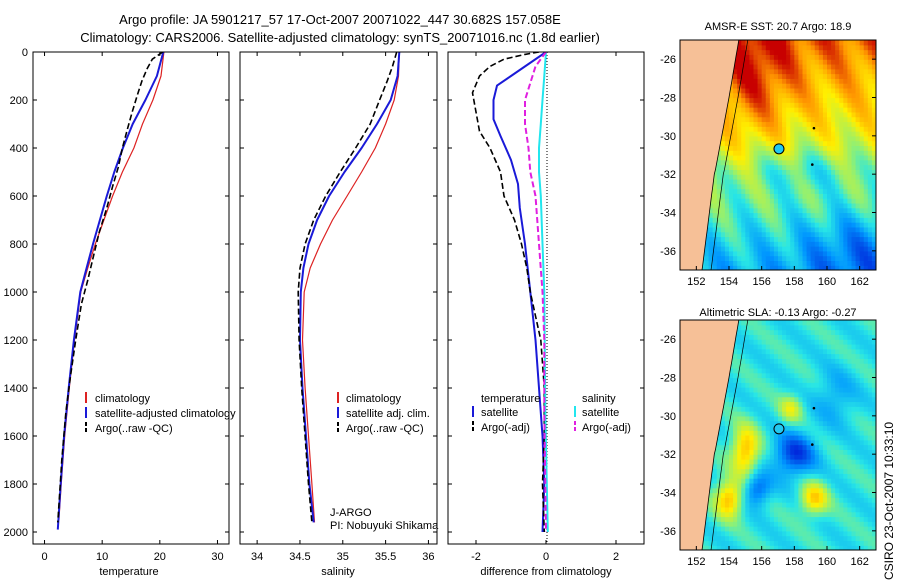 Image resolution: width=900 pixels, height=580 pixels. Describe the element at coordinates (299, 557) in the screenshot. I see `x-tick-label: 34.5` at that location.